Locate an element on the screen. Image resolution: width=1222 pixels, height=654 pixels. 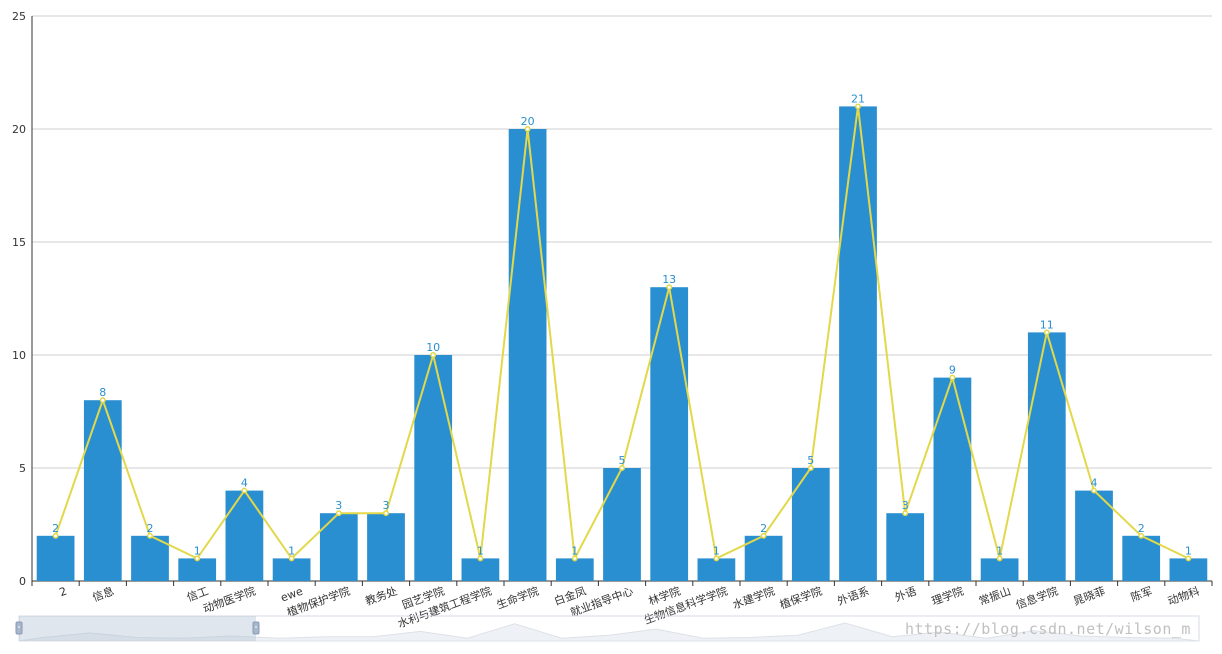
x-tick-label: 外语 is located at coordinates (905, 595).